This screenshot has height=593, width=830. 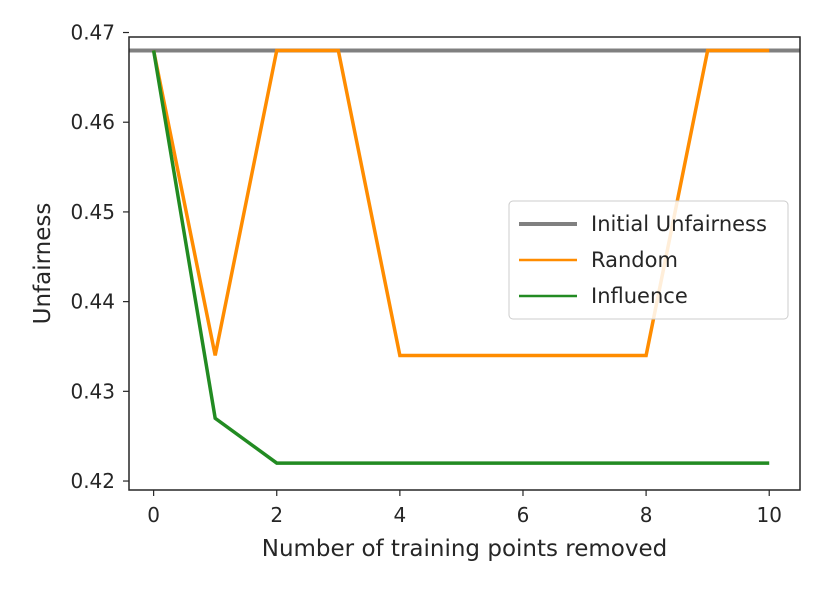 I want to click on y-tick-label: 0.42, so click(x=92, y=481).